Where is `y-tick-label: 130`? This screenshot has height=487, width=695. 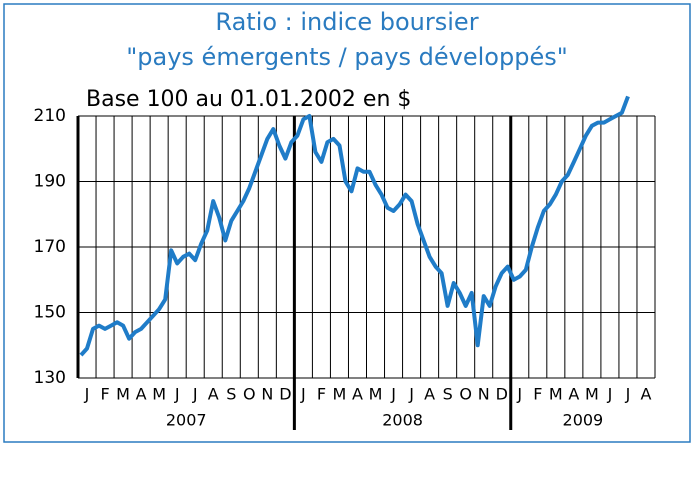
y-tick-label: 130 is located at coordinates (50, 378).